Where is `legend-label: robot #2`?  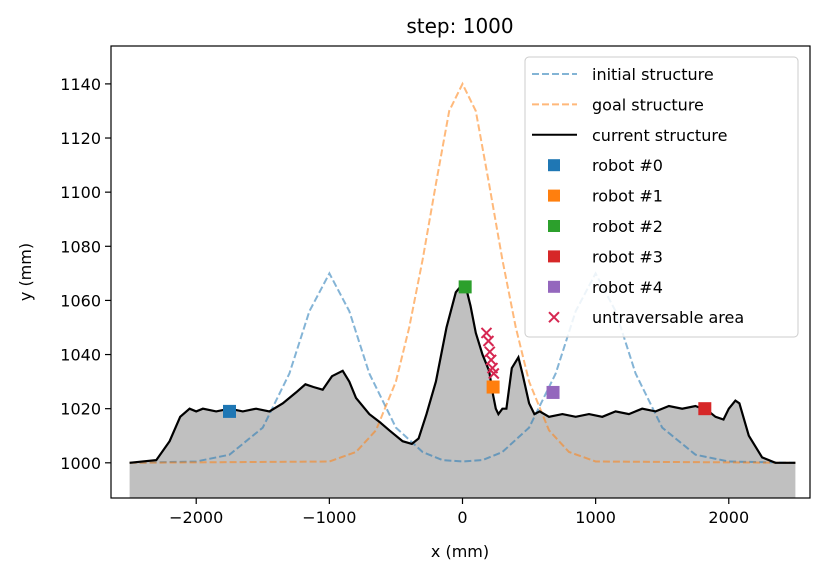
legend-label: robot #2 is located at coordinates (627, 226).